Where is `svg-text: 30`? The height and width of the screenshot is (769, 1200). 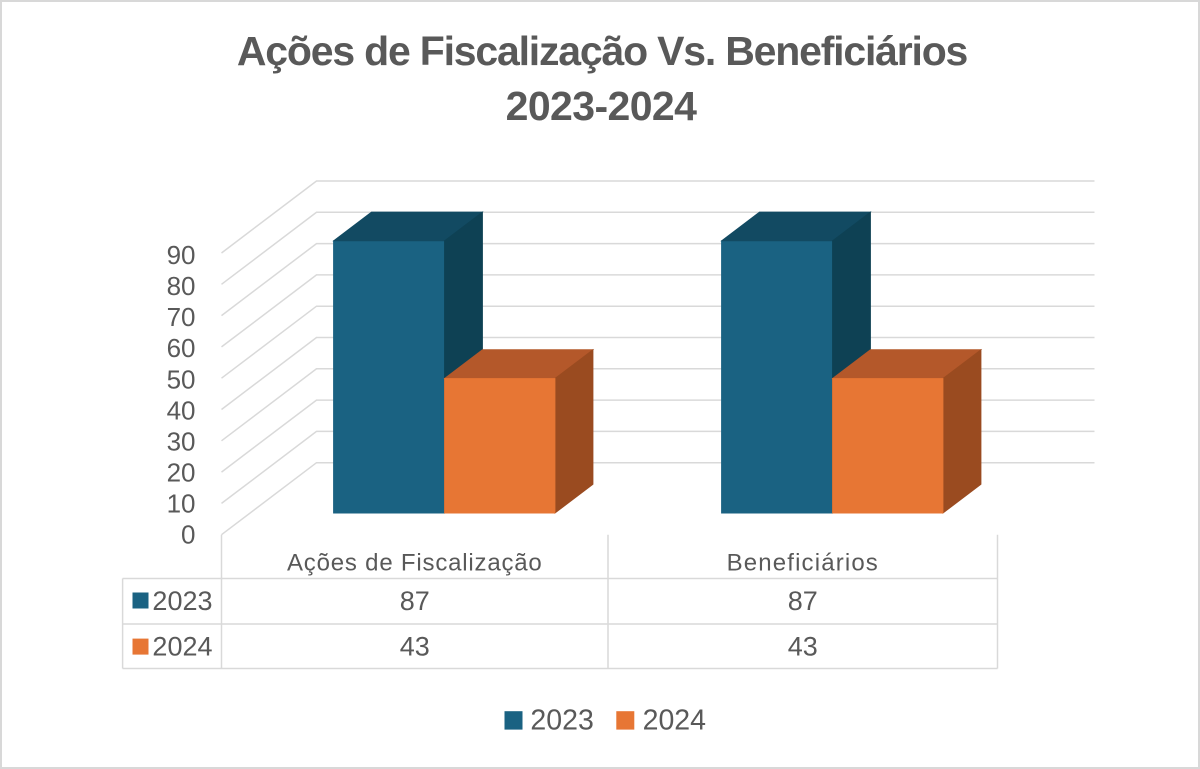 svg-text: 30 is located at coordinates (181, 441).